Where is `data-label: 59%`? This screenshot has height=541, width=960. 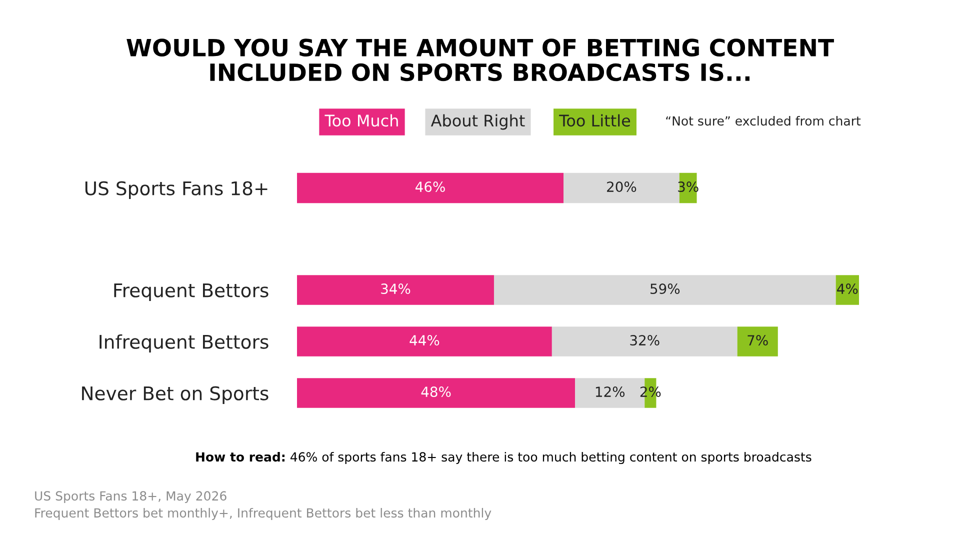 data-label: 59% is located at coordinates (665, 289).